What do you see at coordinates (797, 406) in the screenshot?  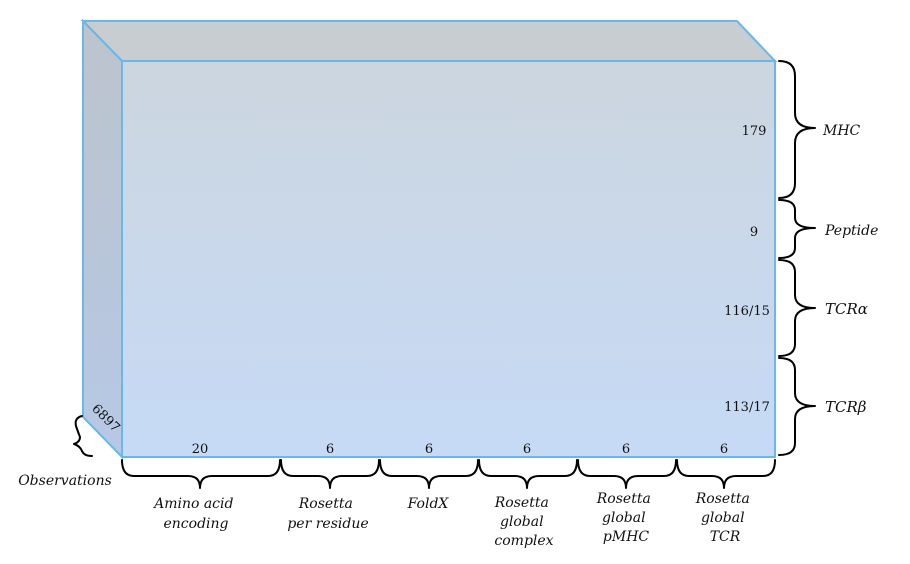 I see `tcr-beta-brace` at bounding box center [797, 406].